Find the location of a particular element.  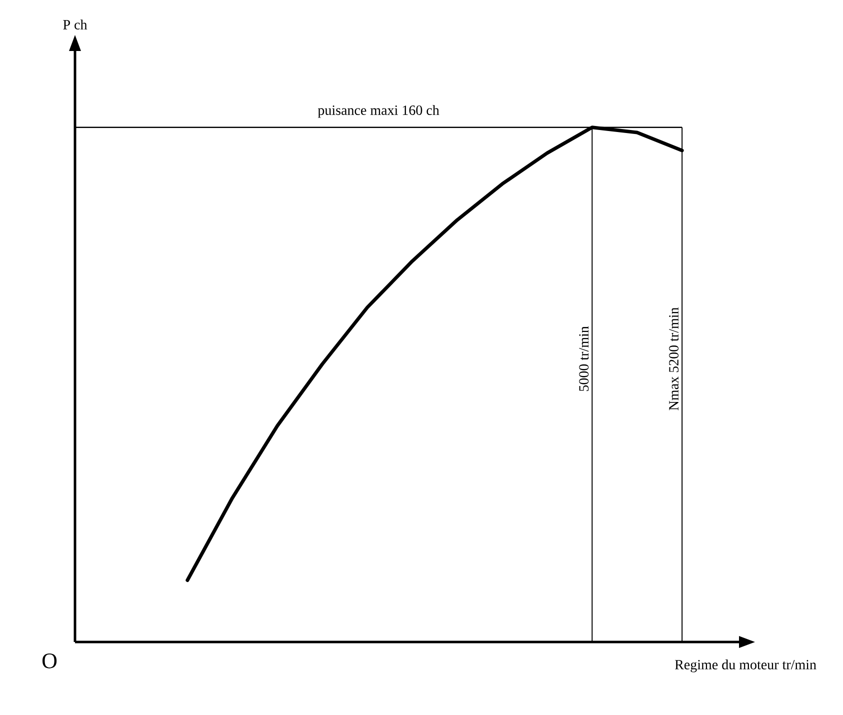

annotation: Nmax 5200 tr/min is located at coordinates (674, 358).